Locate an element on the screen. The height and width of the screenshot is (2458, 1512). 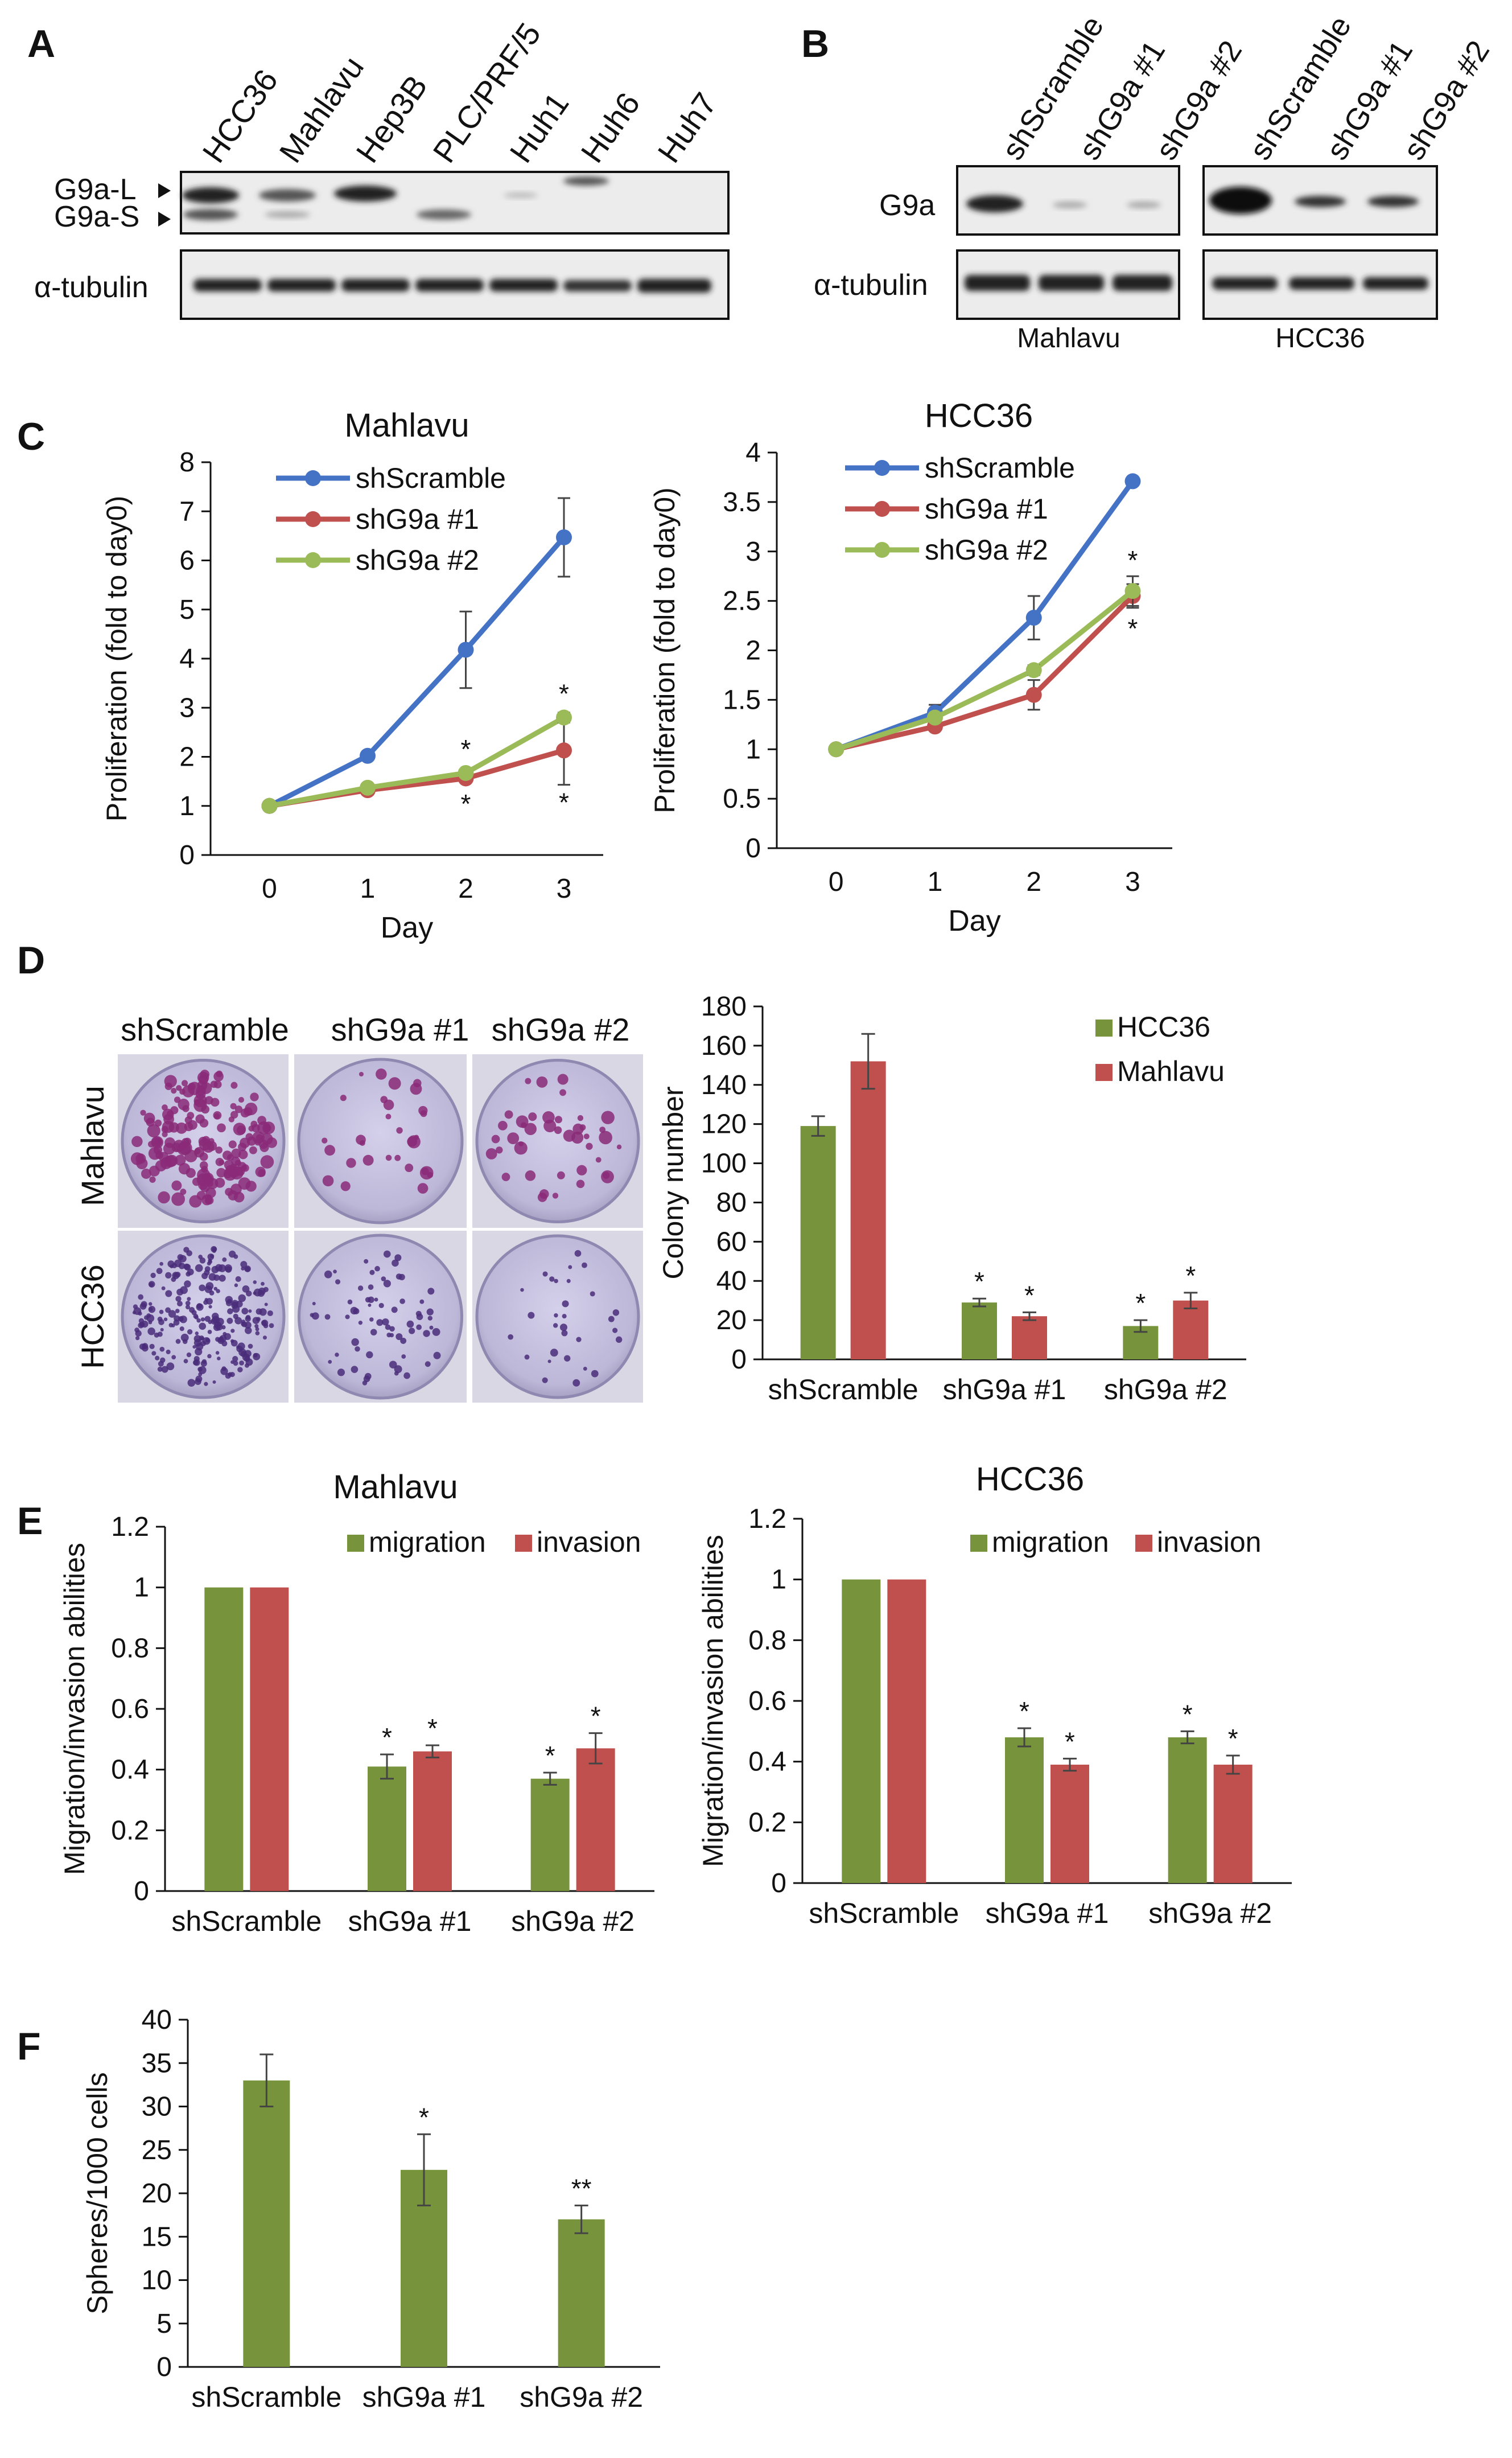
y-tick-label: 160 is located at coordinates (724, 1046).